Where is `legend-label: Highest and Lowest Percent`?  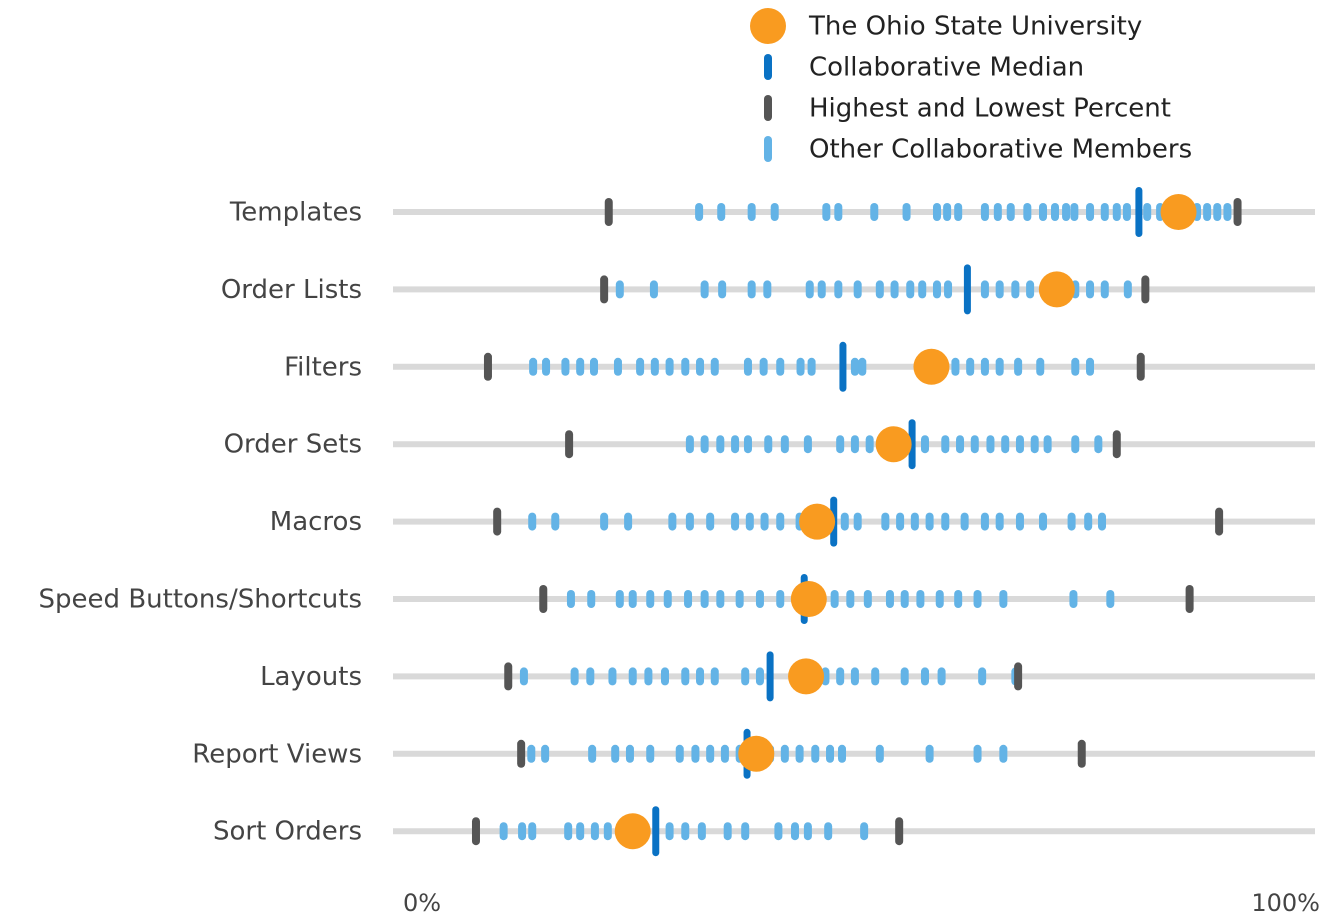 legend-label: Highest and Lowest Percent is located at coordinates (990, 109).